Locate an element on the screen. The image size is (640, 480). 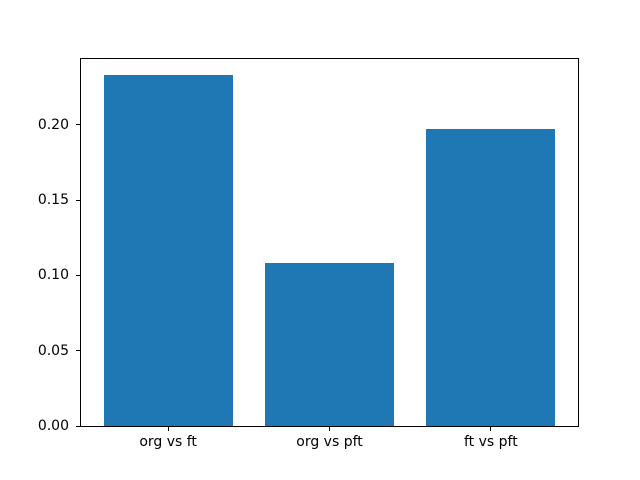
y-tick-label: 0.05 is located at coordinates (53, 350).